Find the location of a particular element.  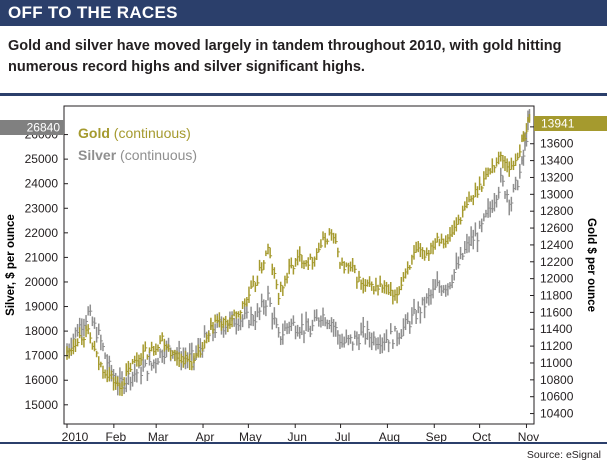

legend-silver-note: (continuous) is located at coordinates (156, 155).